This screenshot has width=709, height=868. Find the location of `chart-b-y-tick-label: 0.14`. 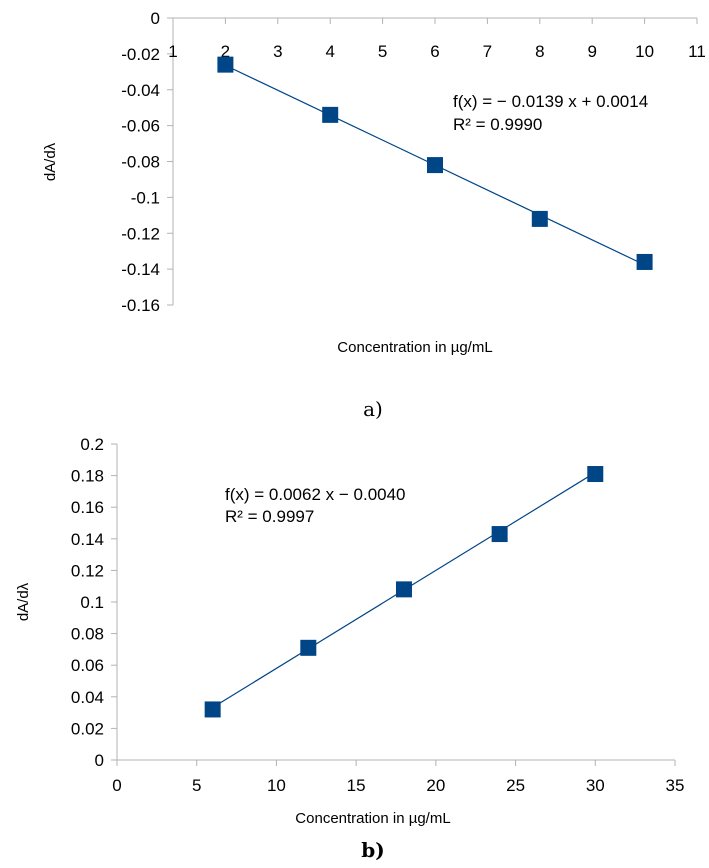

chart-b-y-tick-label: 0.14 is located at coordinates (87, 539).